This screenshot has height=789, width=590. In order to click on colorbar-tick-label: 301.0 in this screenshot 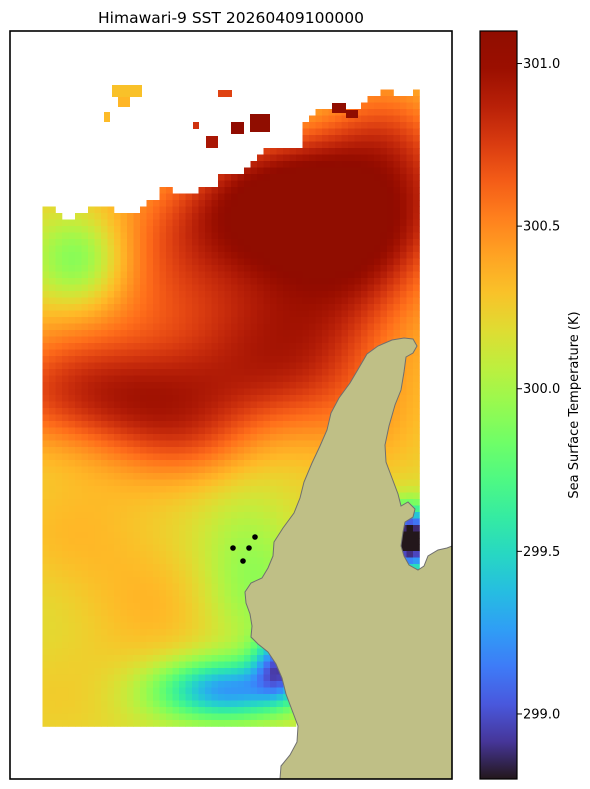, I will do `click(541, 64)`.